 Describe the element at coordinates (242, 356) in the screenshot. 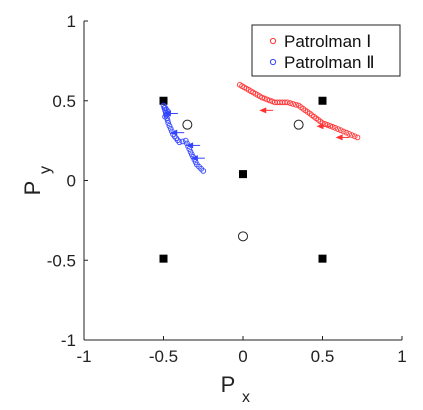

I see `x-tick-label: 0` at that location.